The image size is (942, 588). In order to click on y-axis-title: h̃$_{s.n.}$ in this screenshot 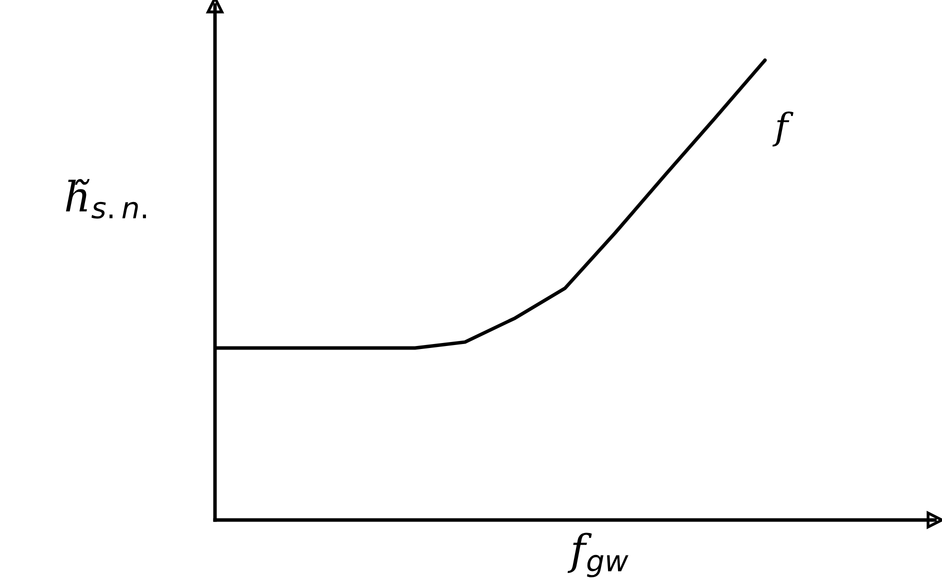, I will do `click(106, 198)`.